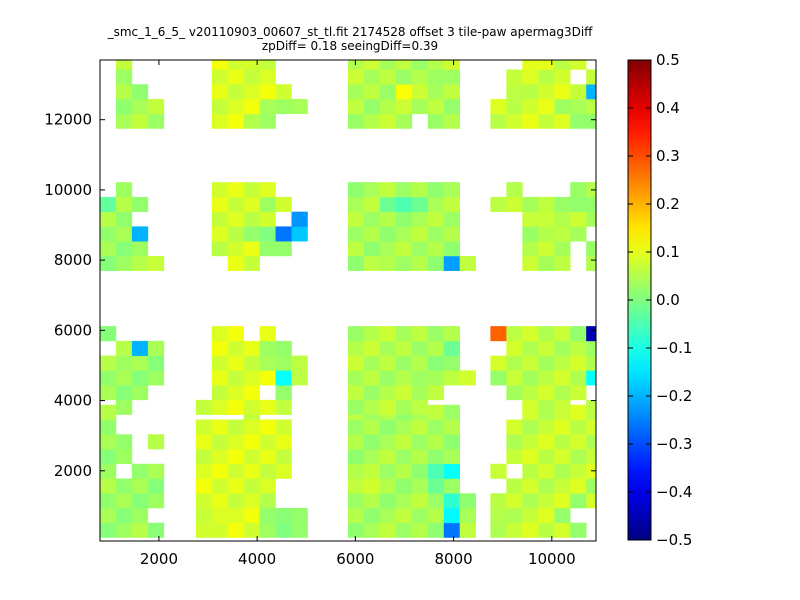 The image size is (800, 600). I want to click on colorbar-tick-label: −0.1, so click(674, 348).